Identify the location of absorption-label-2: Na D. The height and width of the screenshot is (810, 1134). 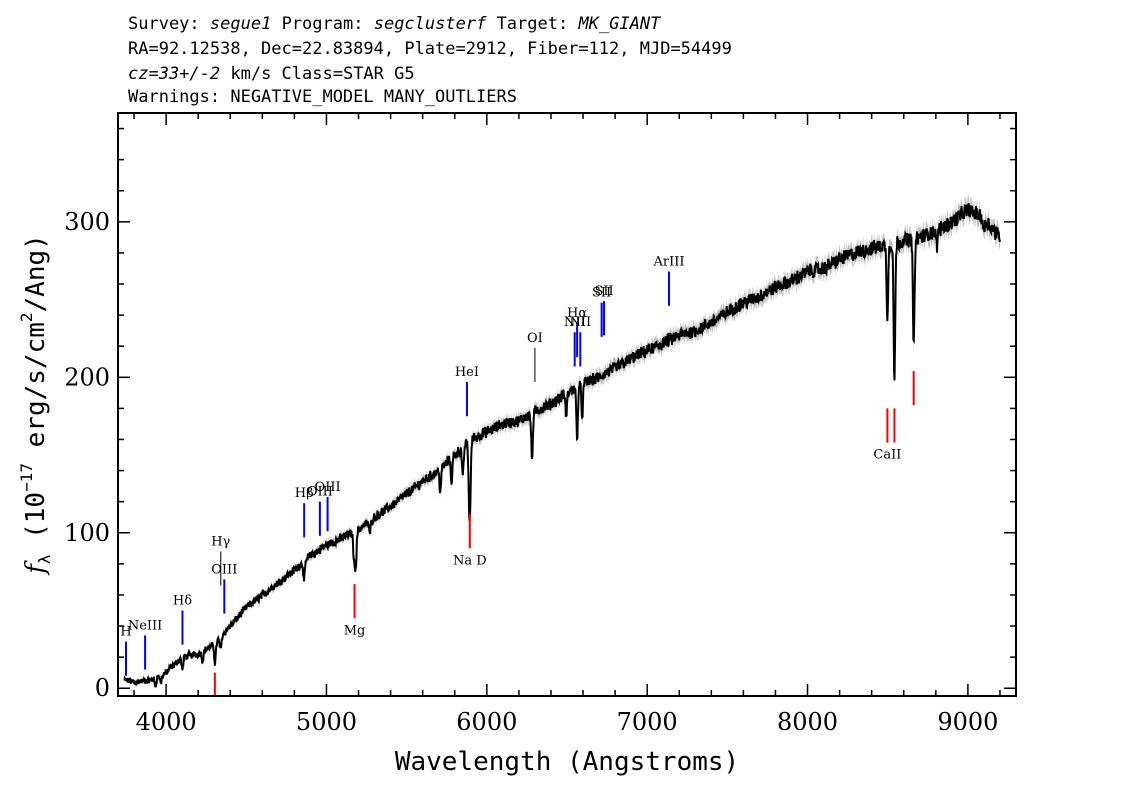
(470, 560).